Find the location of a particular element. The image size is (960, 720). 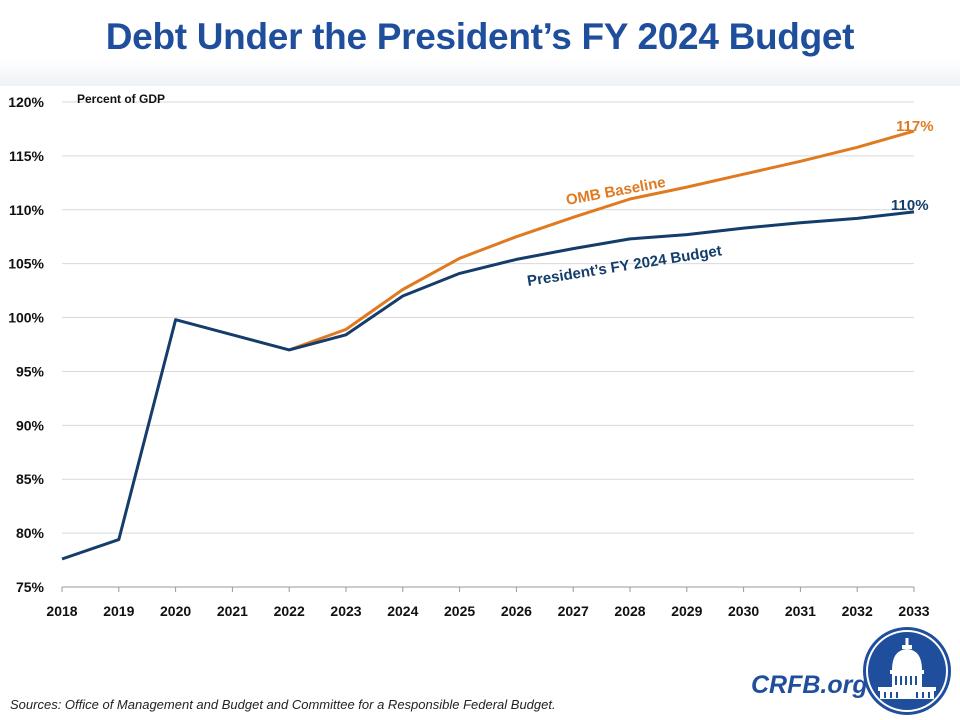

x-tick-label: 2023 is located at coordinates (345, 611).